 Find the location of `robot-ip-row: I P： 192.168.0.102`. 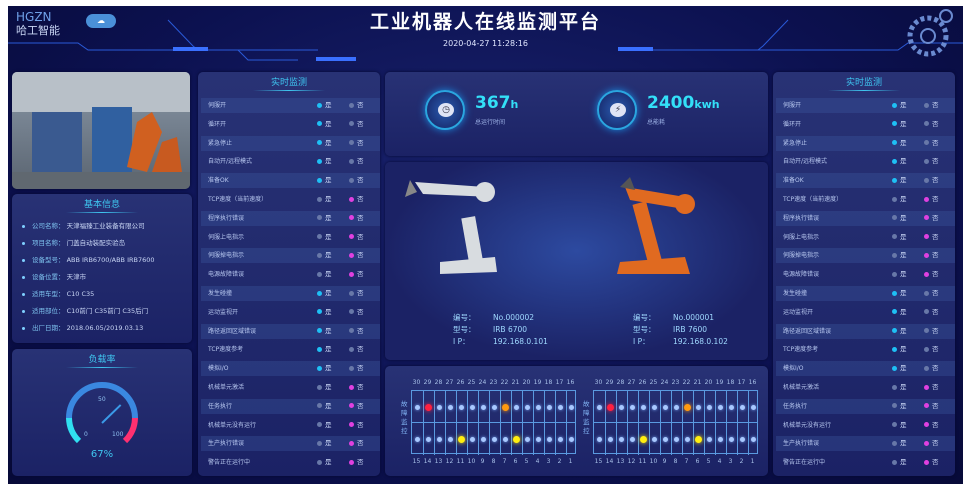

robot-ip-row: I P： 192.168.0.102 is located at coordinates (680, 342).